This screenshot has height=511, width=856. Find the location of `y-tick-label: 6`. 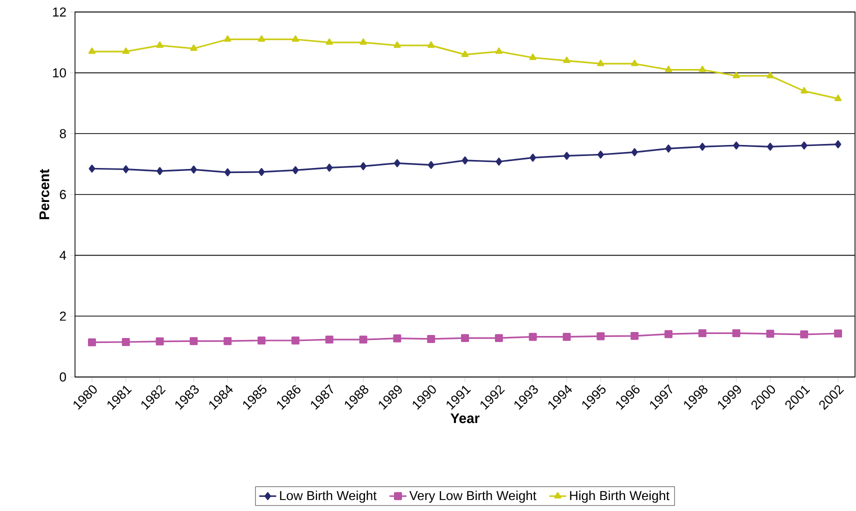

y-tick-label: 6 is located at coordinates (63, 195).